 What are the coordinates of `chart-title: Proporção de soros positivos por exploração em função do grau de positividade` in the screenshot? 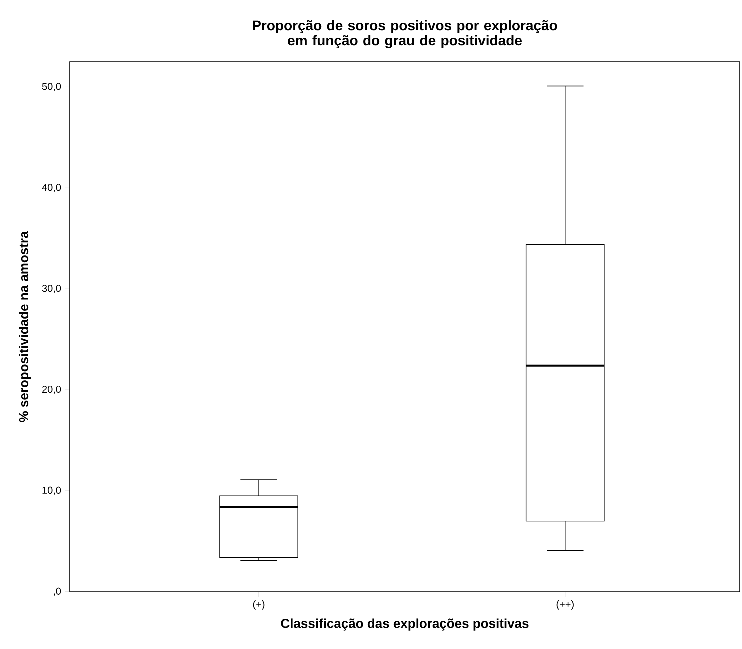 It's located at (405, 34).